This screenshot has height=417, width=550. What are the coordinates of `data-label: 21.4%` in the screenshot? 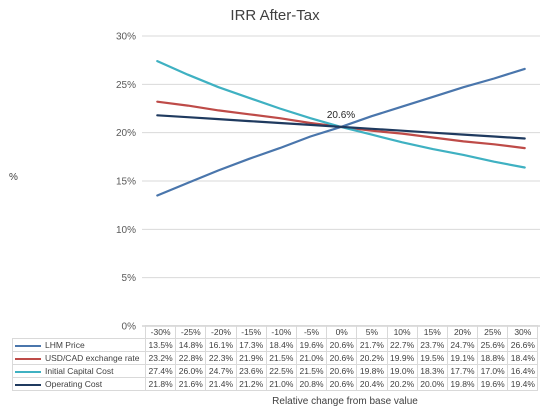 It's located at (221, 384).